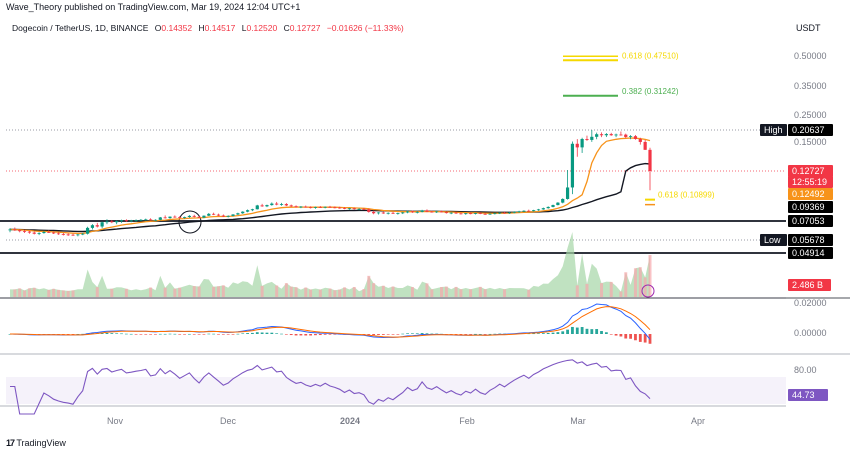 The image size is (850, 454). Describe the element at coordinates (808, 253) in the screenshot. I see `price-tag-value: 0.04914` at that location.